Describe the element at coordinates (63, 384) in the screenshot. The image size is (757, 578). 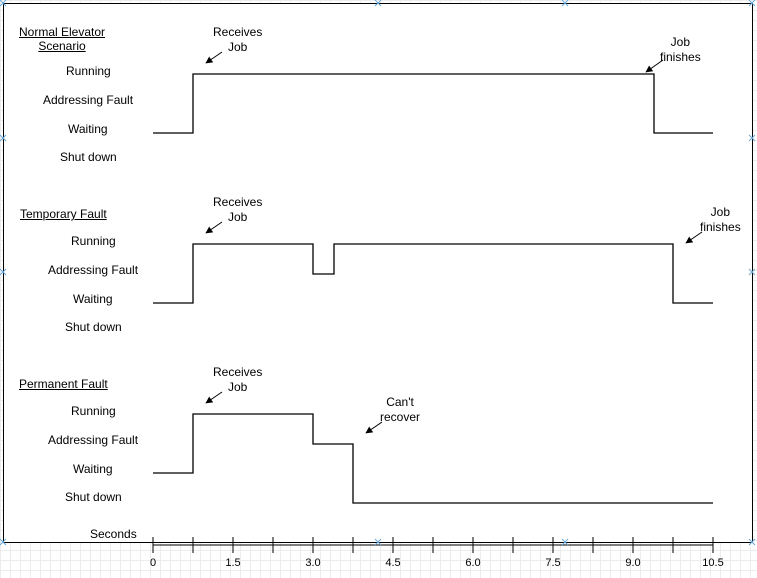
I see `panel-title-permanent-fault: Permanent Fault` at that location.